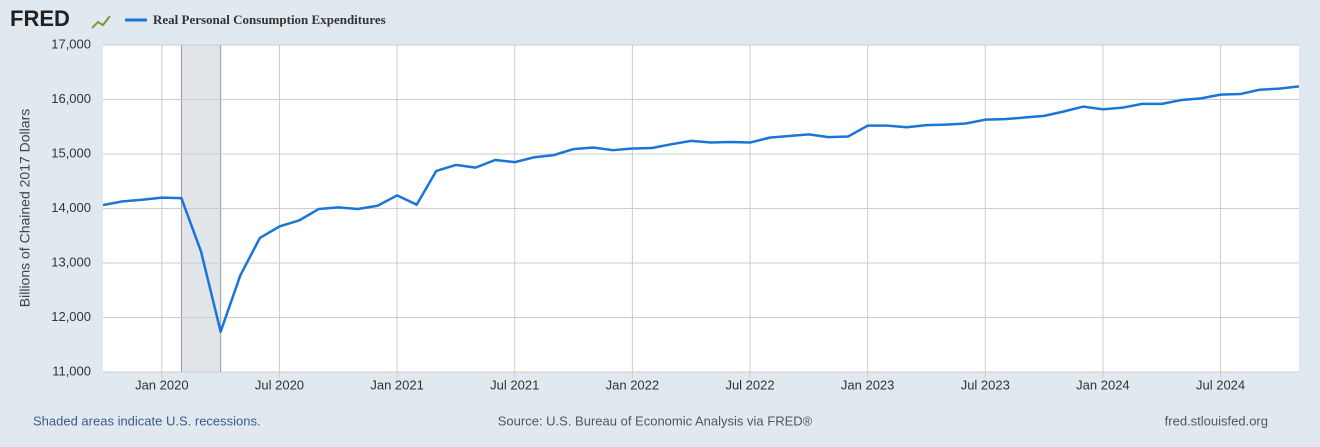 The image size is (1320, 447). What do you see at coordinates (985, 384) in the screenshot?
I see `x-tick-label: Jul 2023` at bounding box center [985, 384].